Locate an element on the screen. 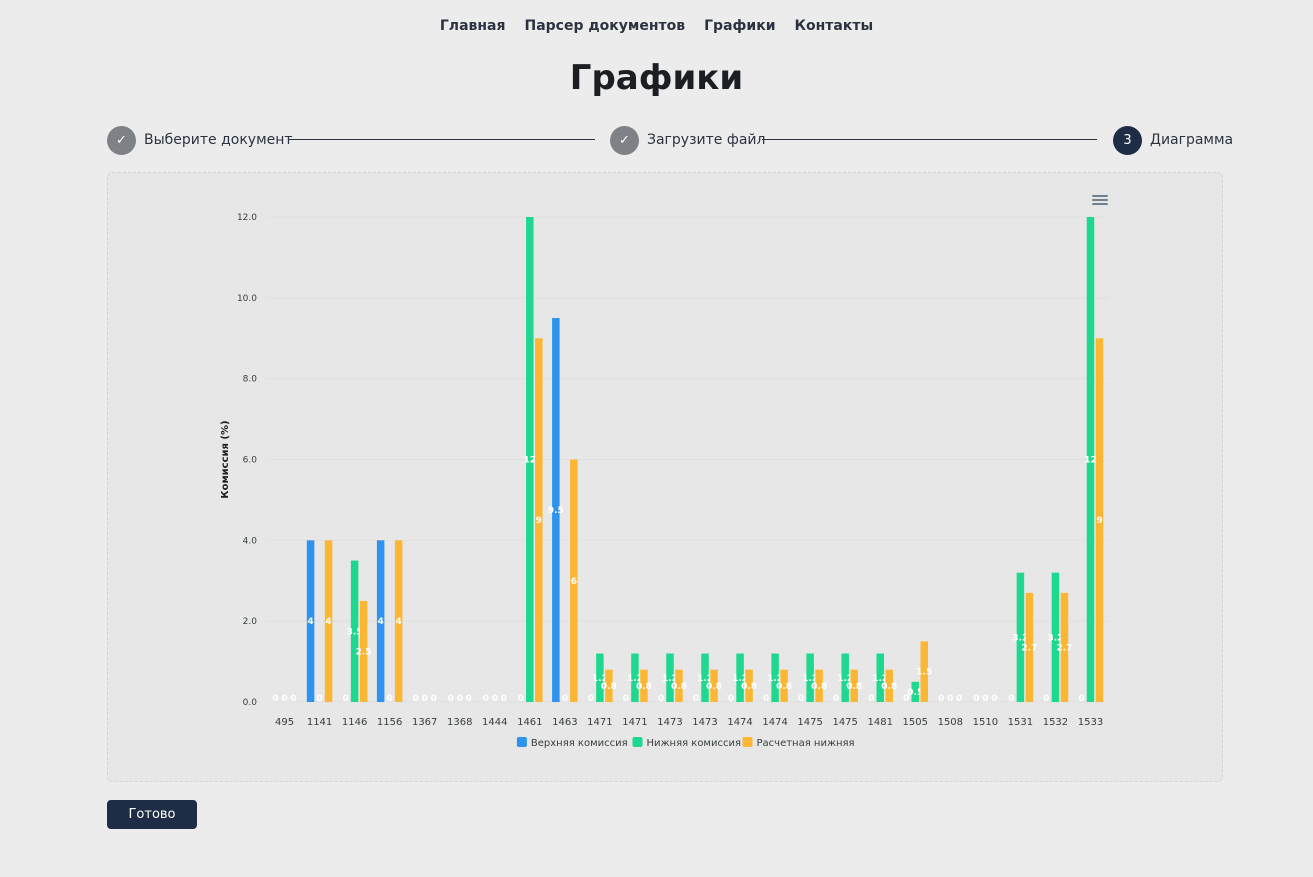 This screenshot has height=877, width=1313. x-tick-label: 1473 is located at coordinates (669, 722).